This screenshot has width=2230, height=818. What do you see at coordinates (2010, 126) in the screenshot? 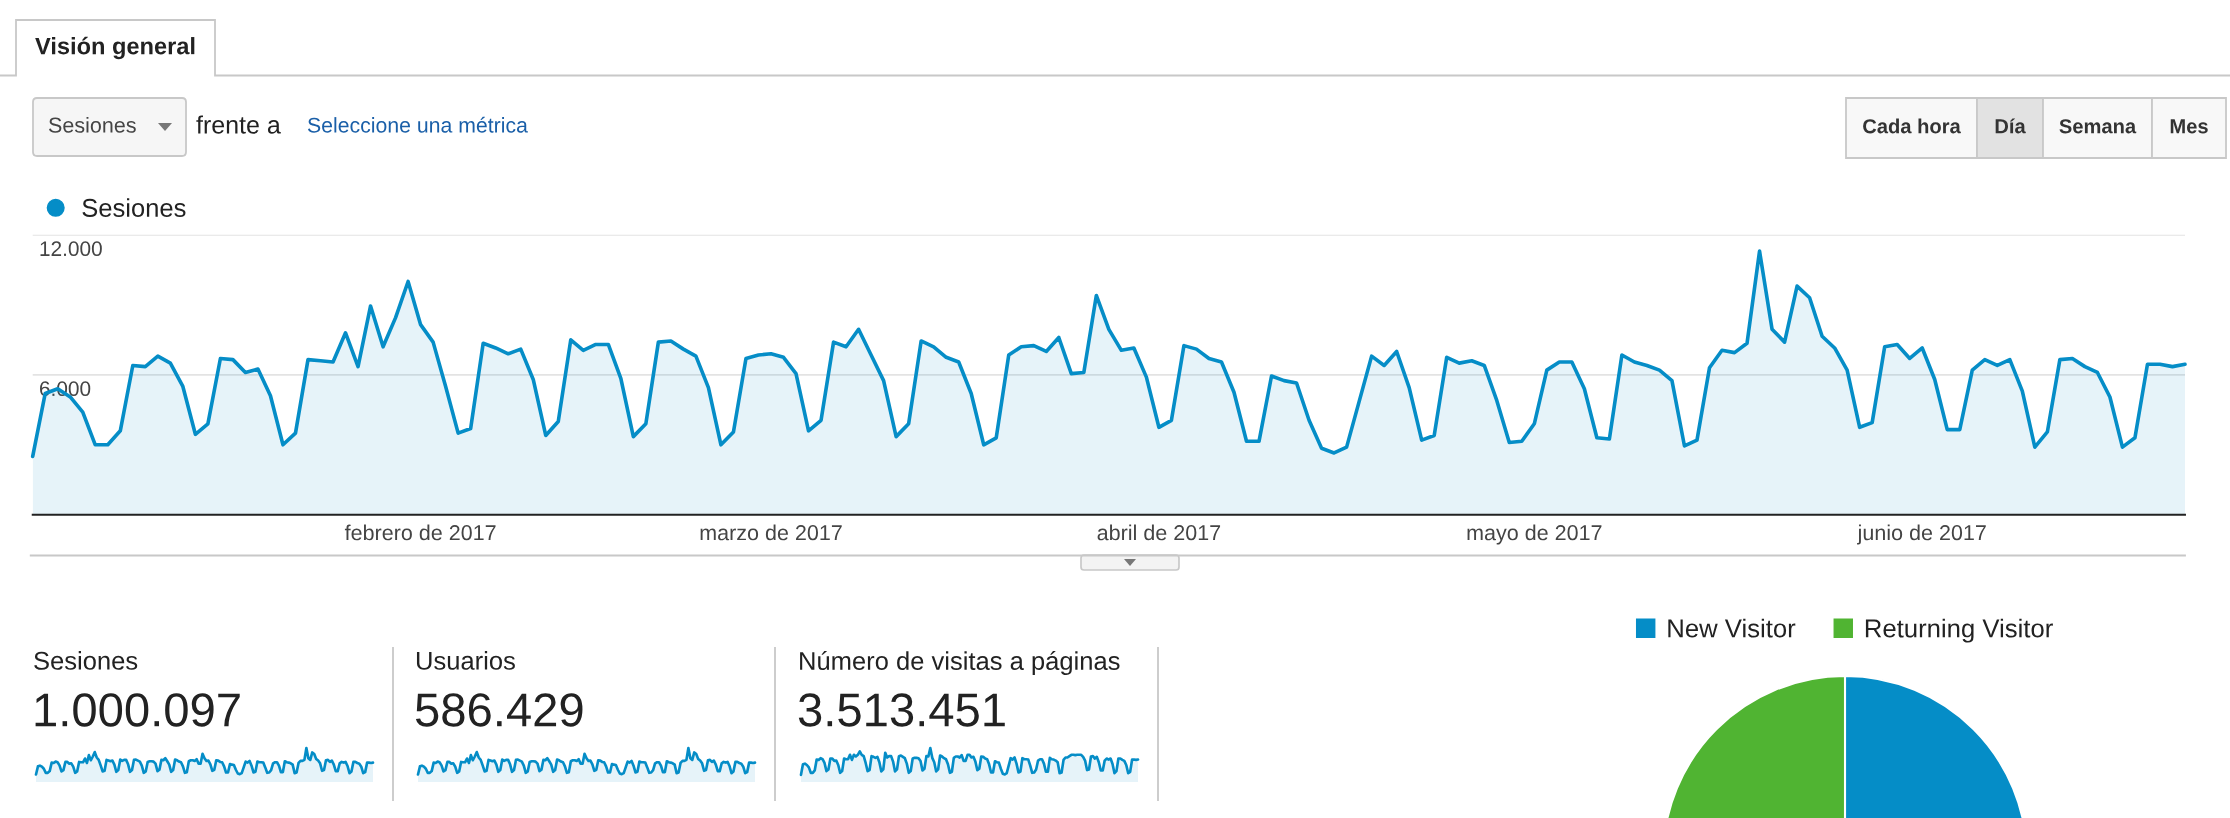
I see `text: Día` at bounding box center [2010, 126].